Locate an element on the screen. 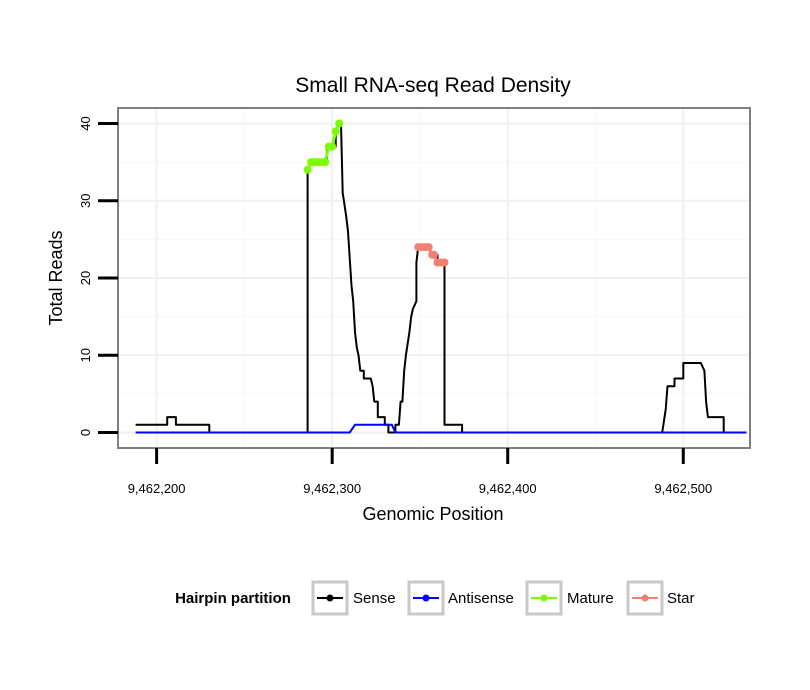 The image size is (810, 690). x-axis-label: Genomic Position is located at coordinates (432, 514).